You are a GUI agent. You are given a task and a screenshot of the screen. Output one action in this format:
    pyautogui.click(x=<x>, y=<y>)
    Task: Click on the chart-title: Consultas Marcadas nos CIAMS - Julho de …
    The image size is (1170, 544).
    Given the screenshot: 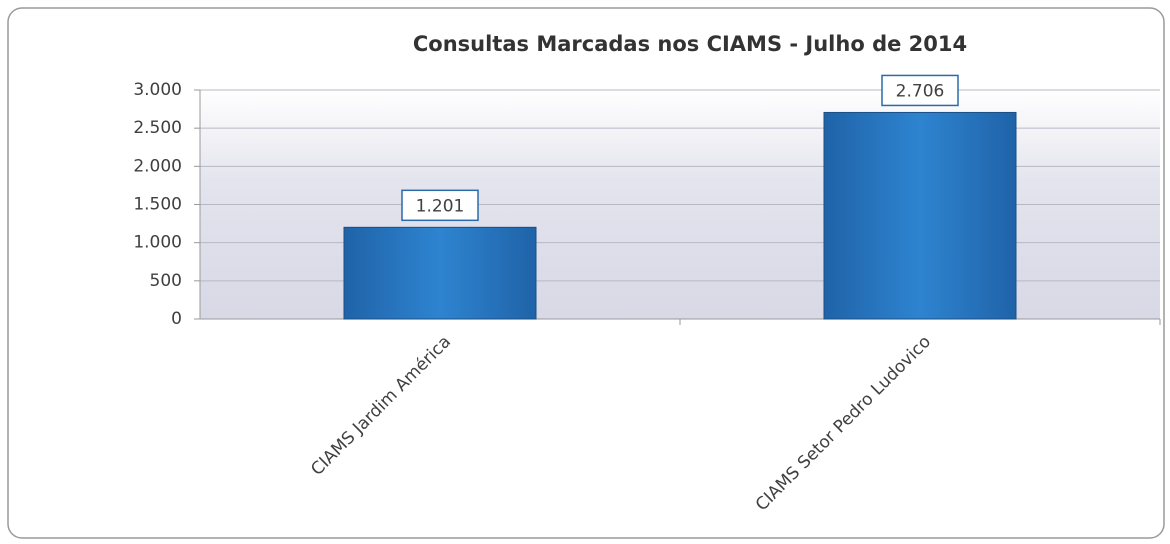 What is the action you would take?
    pyautogui.click(x=690, y=44)
    